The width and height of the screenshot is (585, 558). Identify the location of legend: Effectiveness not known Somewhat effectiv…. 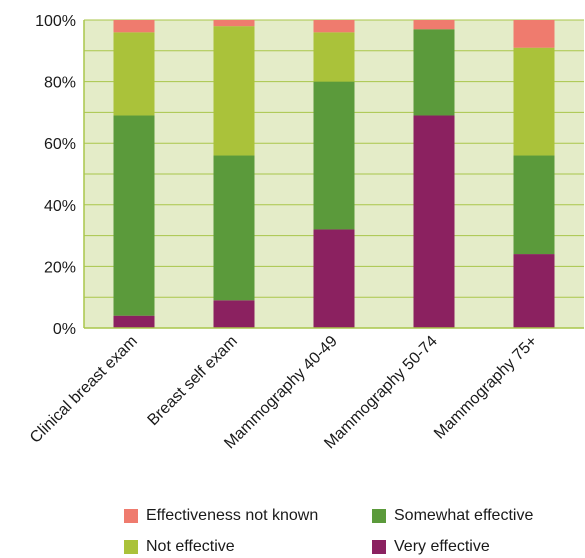
(344, 531).